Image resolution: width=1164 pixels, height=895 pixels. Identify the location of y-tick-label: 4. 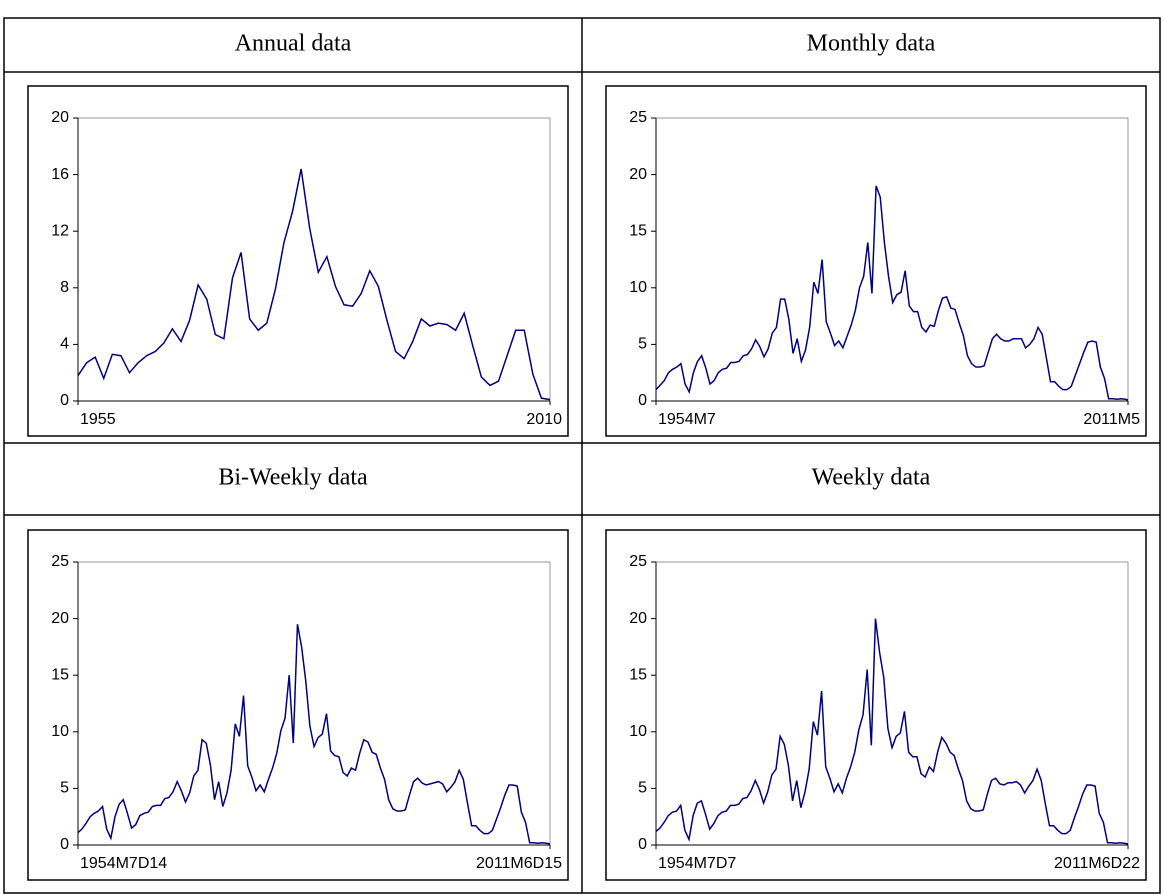
(64, 344).